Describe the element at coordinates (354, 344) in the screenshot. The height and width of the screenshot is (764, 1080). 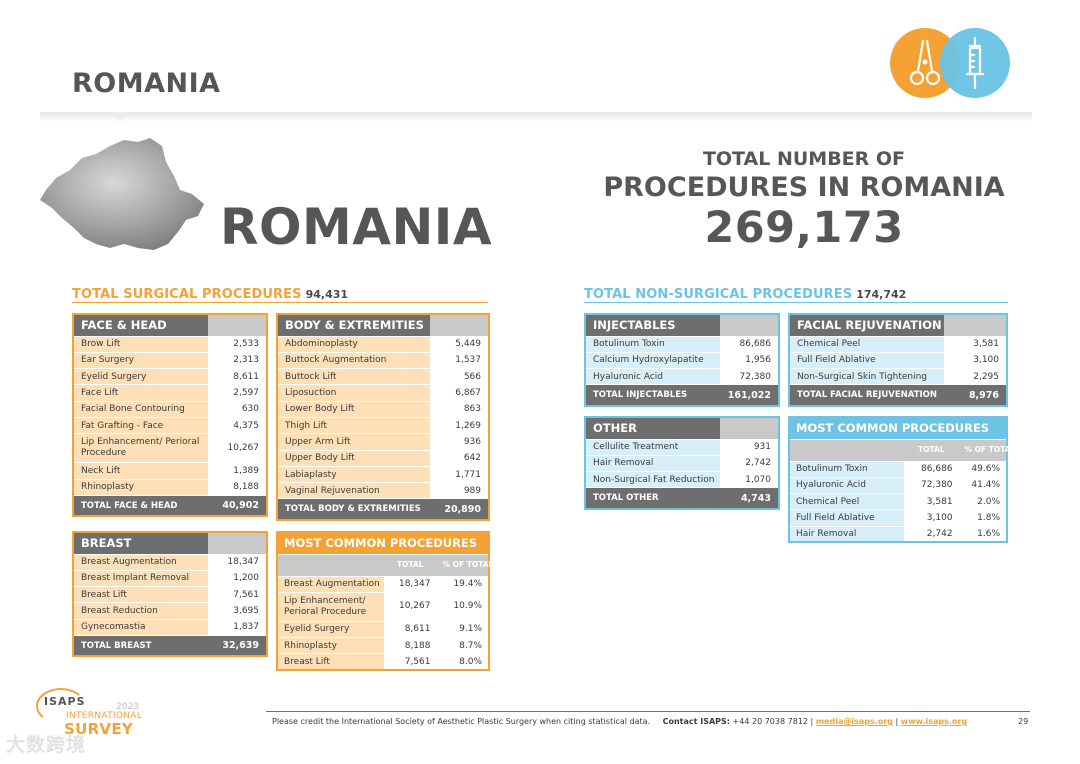
I see `row-label: Abdominoplasty` at that location.